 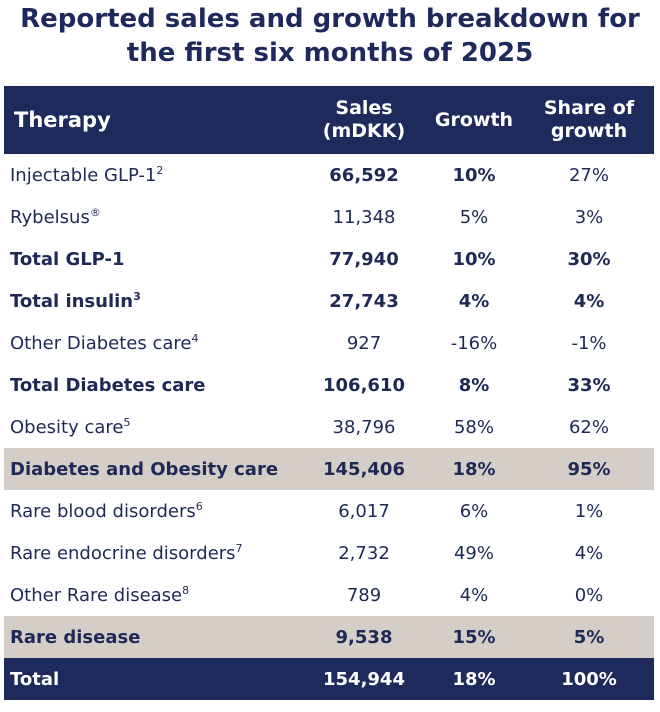 What do you see at coordinates (83, 175) in the screenshot?
I see `therapy-label: Injectable GLP-1` at bounding box center [83, 175].